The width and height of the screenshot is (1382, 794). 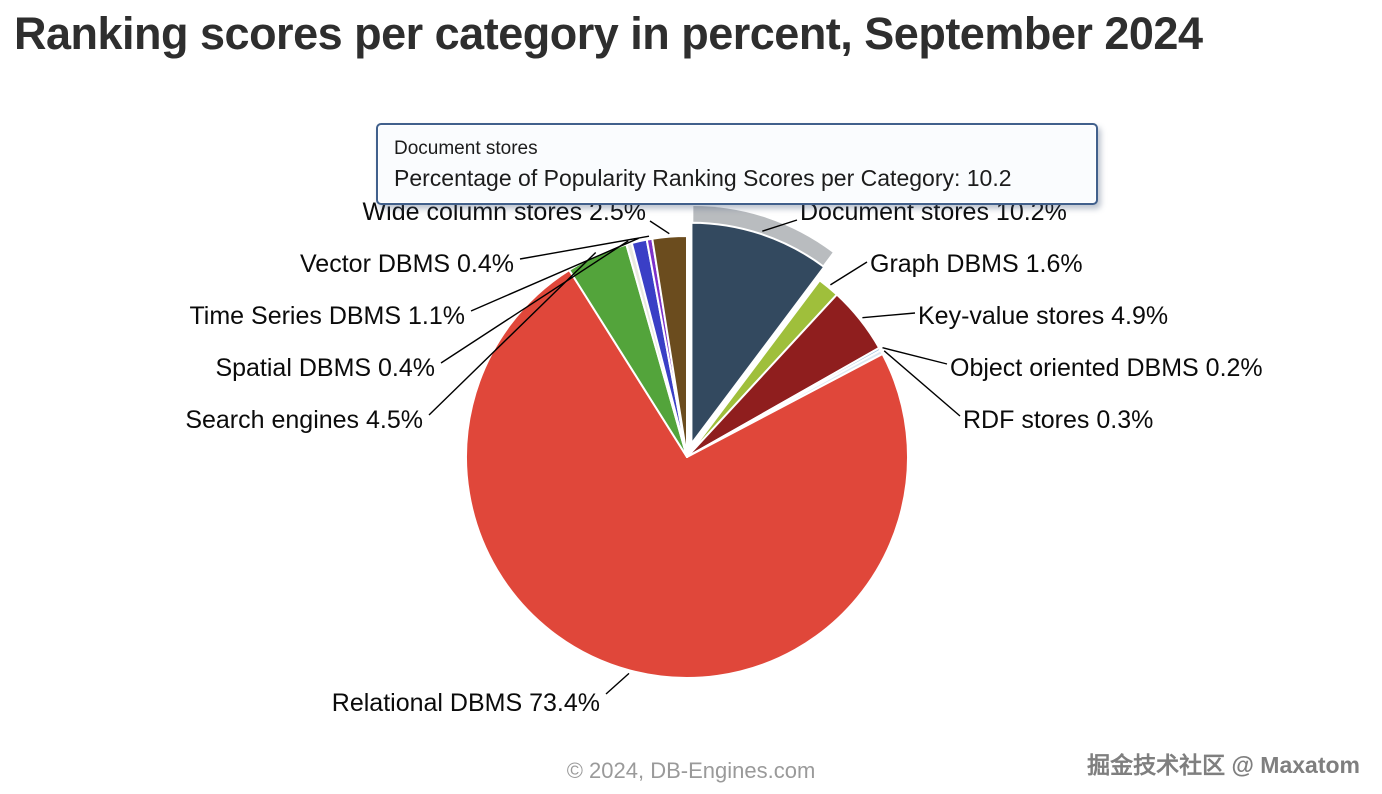 What do you see at coordinates (849, 273) in the screenshot?
I see `leader-line-graph-dbms` at bounding box center [849, 273].